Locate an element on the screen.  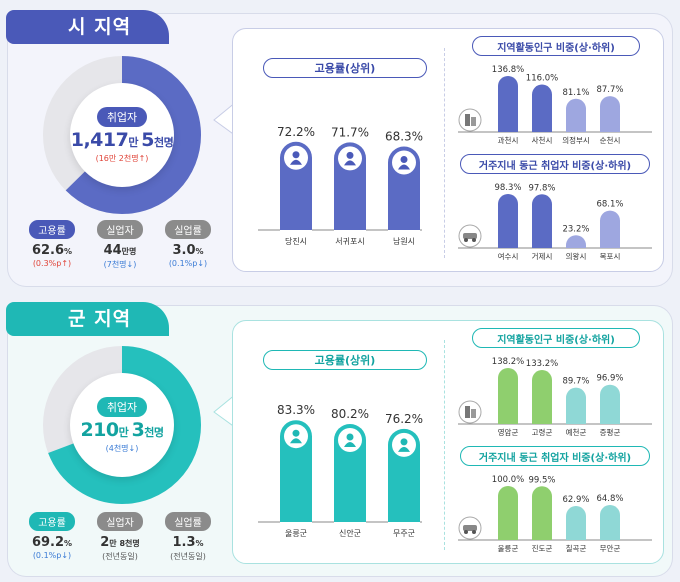
gun-stat-unemployed: 실업자 2만 8천명 (전년동일) is located at coordinates (120, 537).